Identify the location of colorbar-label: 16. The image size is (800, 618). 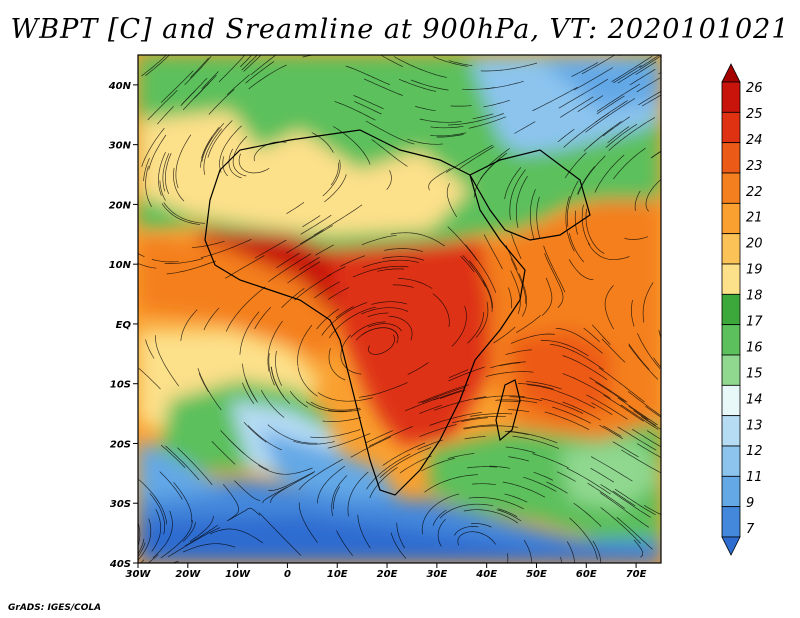
(754, 347).